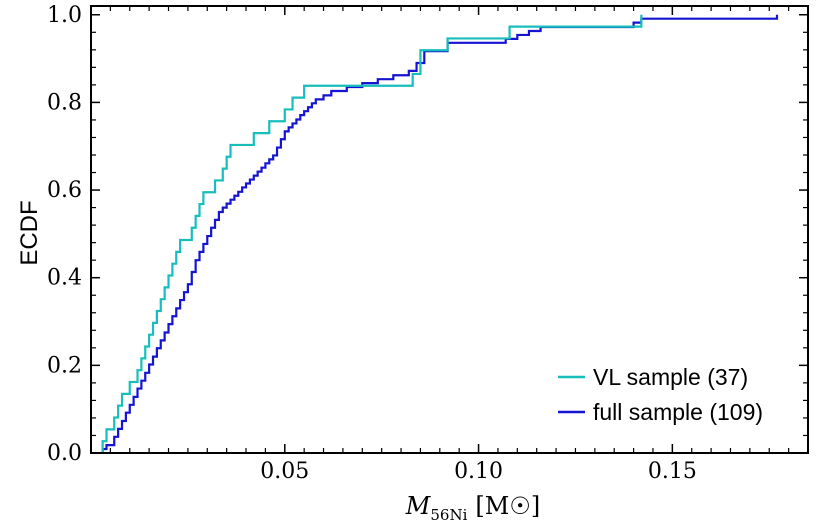  What do you see at coordinates (64, 102) in the screenshot?
I see `y-tick-label: 0.8` at bounding box center [64, 102].